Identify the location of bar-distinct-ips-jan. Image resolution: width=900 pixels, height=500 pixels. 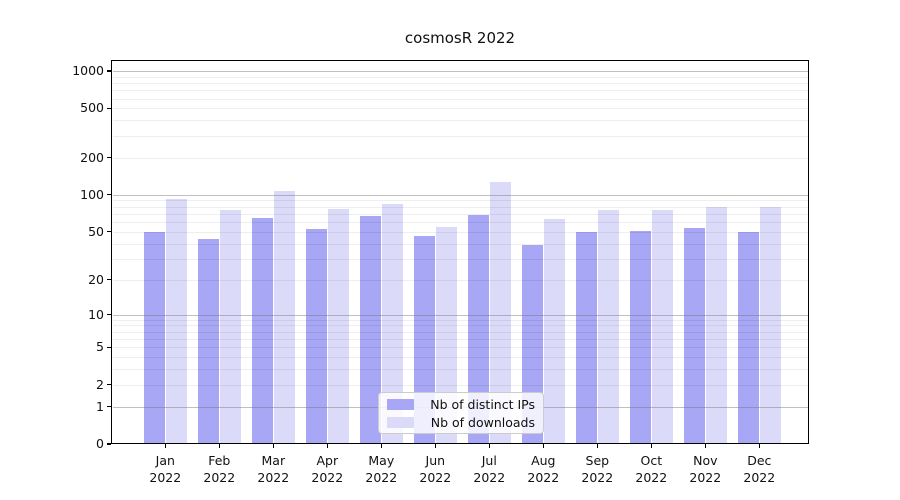
(154, 337).